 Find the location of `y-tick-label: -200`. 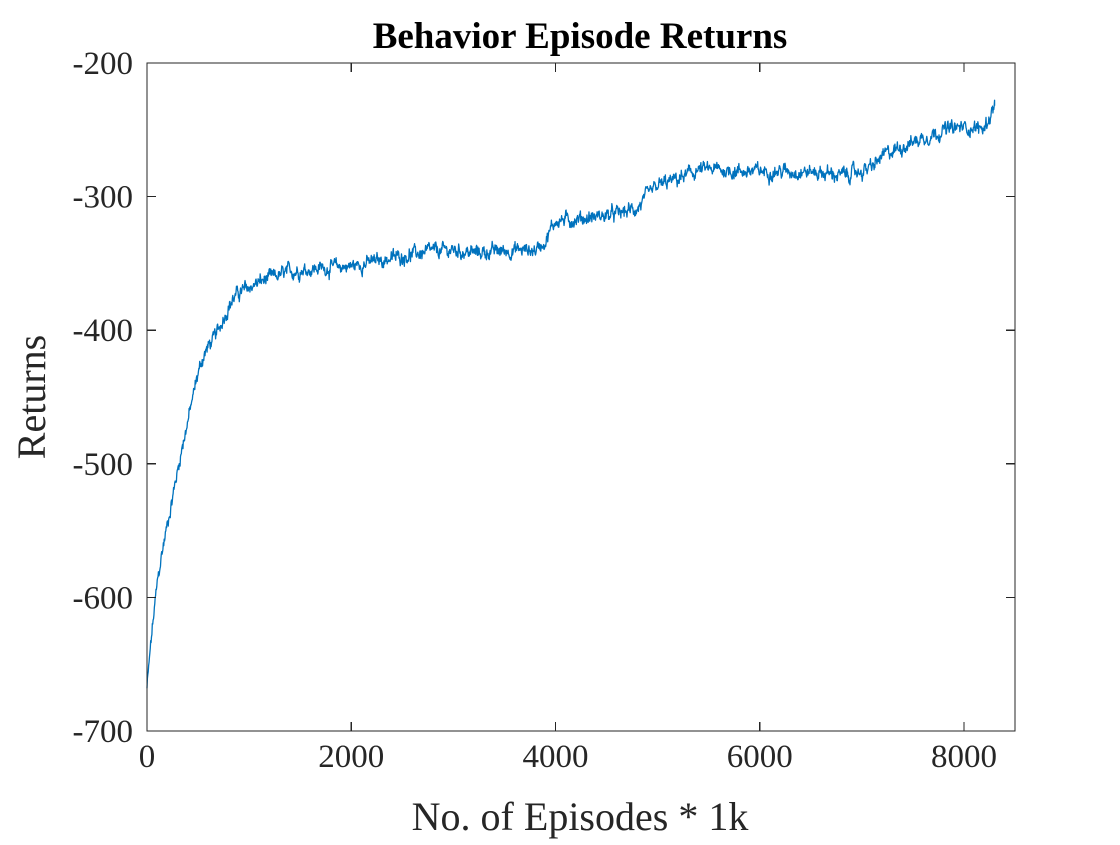

y-tick-label: -200 is located at coordinates (103, 64).